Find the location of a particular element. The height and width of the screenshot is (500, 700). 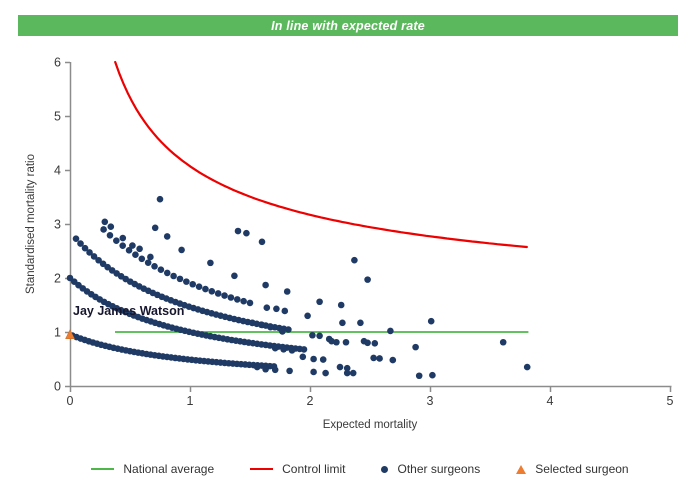

x-axis-tick-label: 2 is located at coordinates (310, 401).